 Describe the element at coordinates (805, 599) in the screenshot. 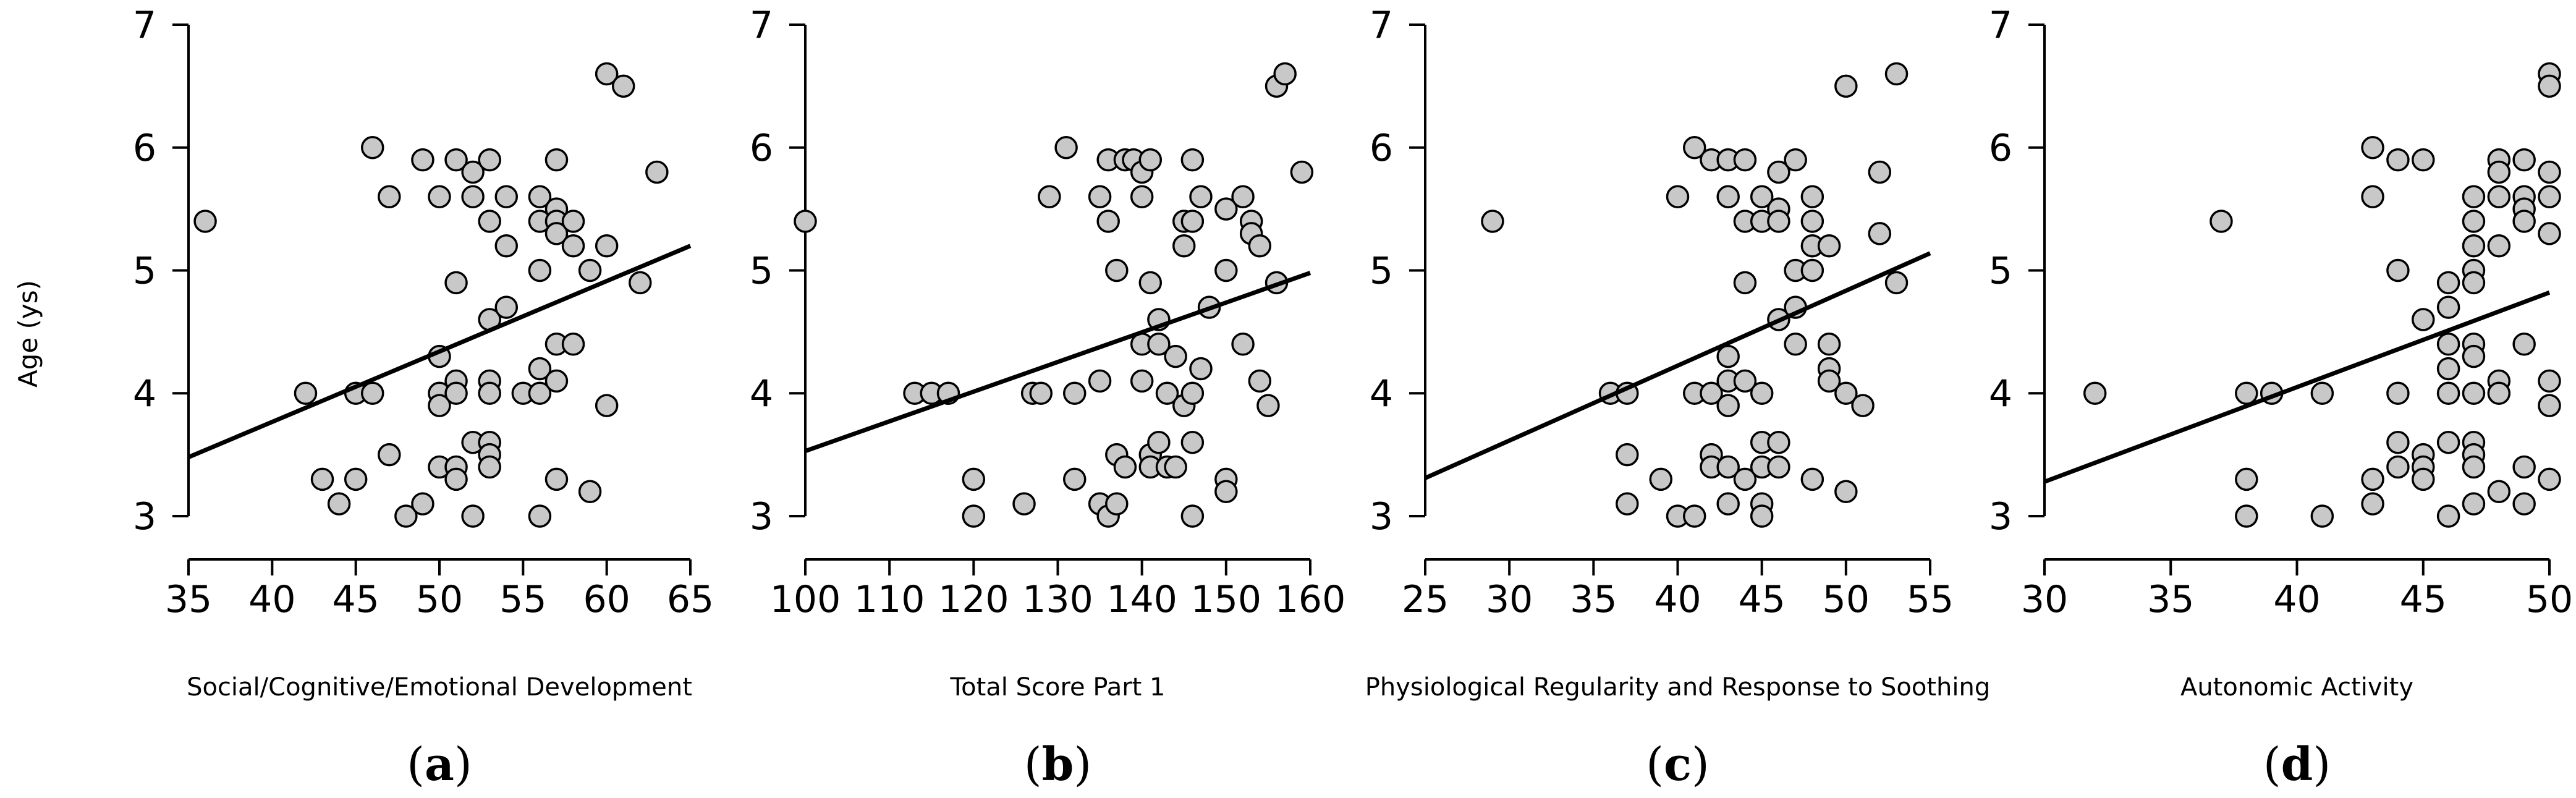

I see `x-tick-label: 100` at that location.